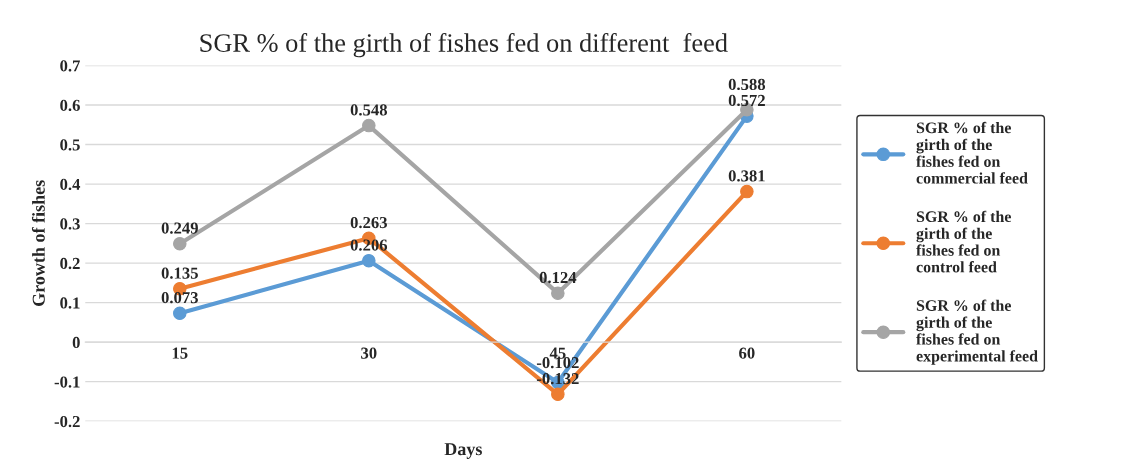 This screenshot has height=468, width=1137. I want to click on x-tick-label: 30, so click(369, 353).